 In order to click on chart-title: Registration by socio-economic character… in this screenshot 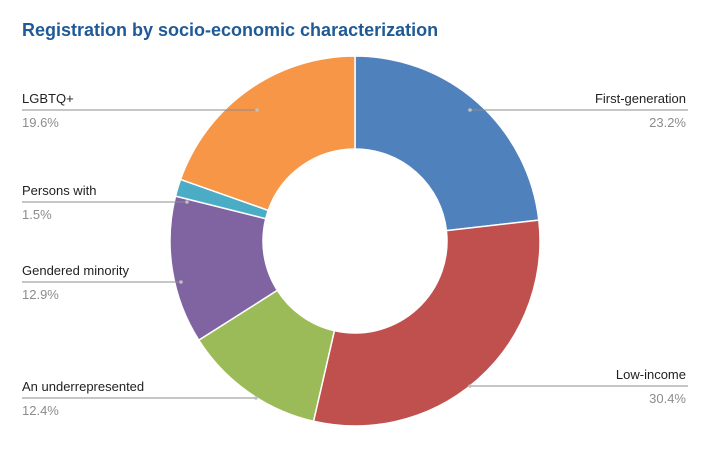, I will do `click(230, 30)`.